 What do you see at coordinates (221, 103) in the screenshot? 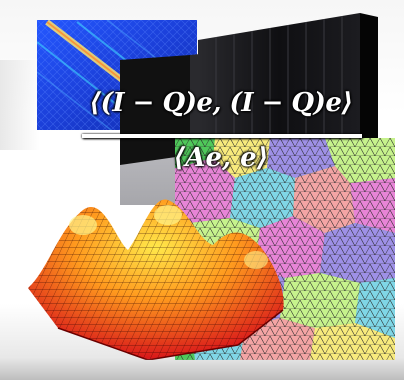
I see `formula-numerator: ⟨(I − Q)e, (I − Q)e⟩` at bounding box center [221, 103].